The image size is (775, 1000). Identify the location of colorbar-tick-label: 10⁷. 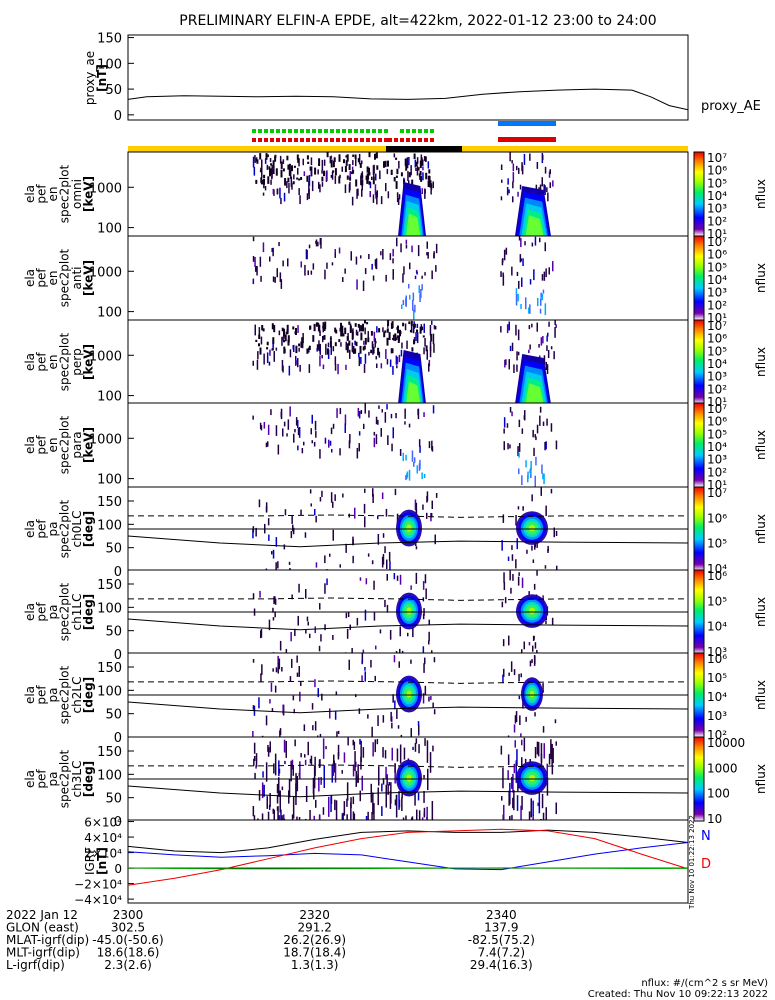
(717, 493).